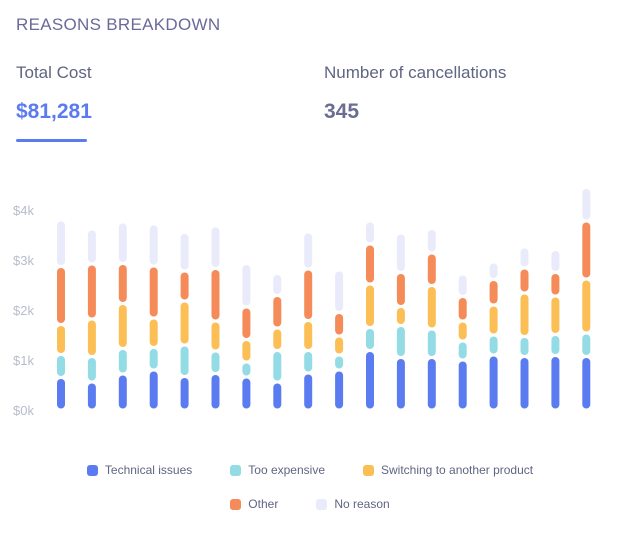 Image resolution: width=620 pixels, height=540 pixels. I want to click on cancellations-metric: Number of cancellations 345, so click(415, 93).